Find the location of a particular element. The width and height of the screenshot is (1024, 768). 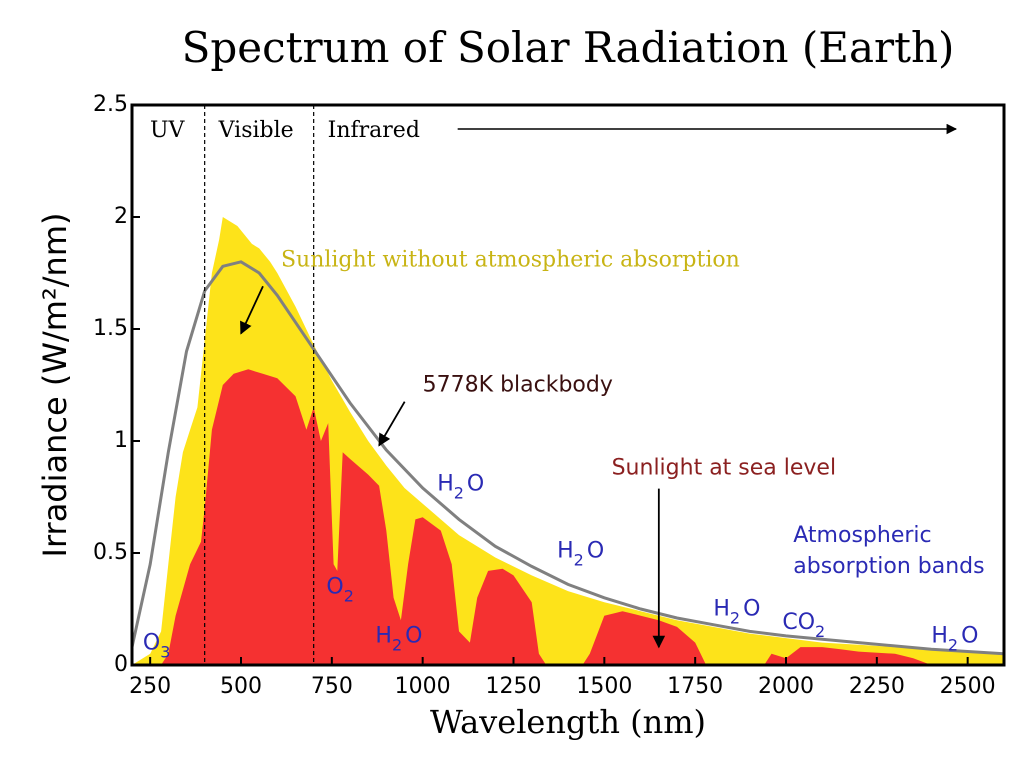

annotation-sunlight-at-sea-level: Sunlight at sea level is located at coordinates (724, 468).